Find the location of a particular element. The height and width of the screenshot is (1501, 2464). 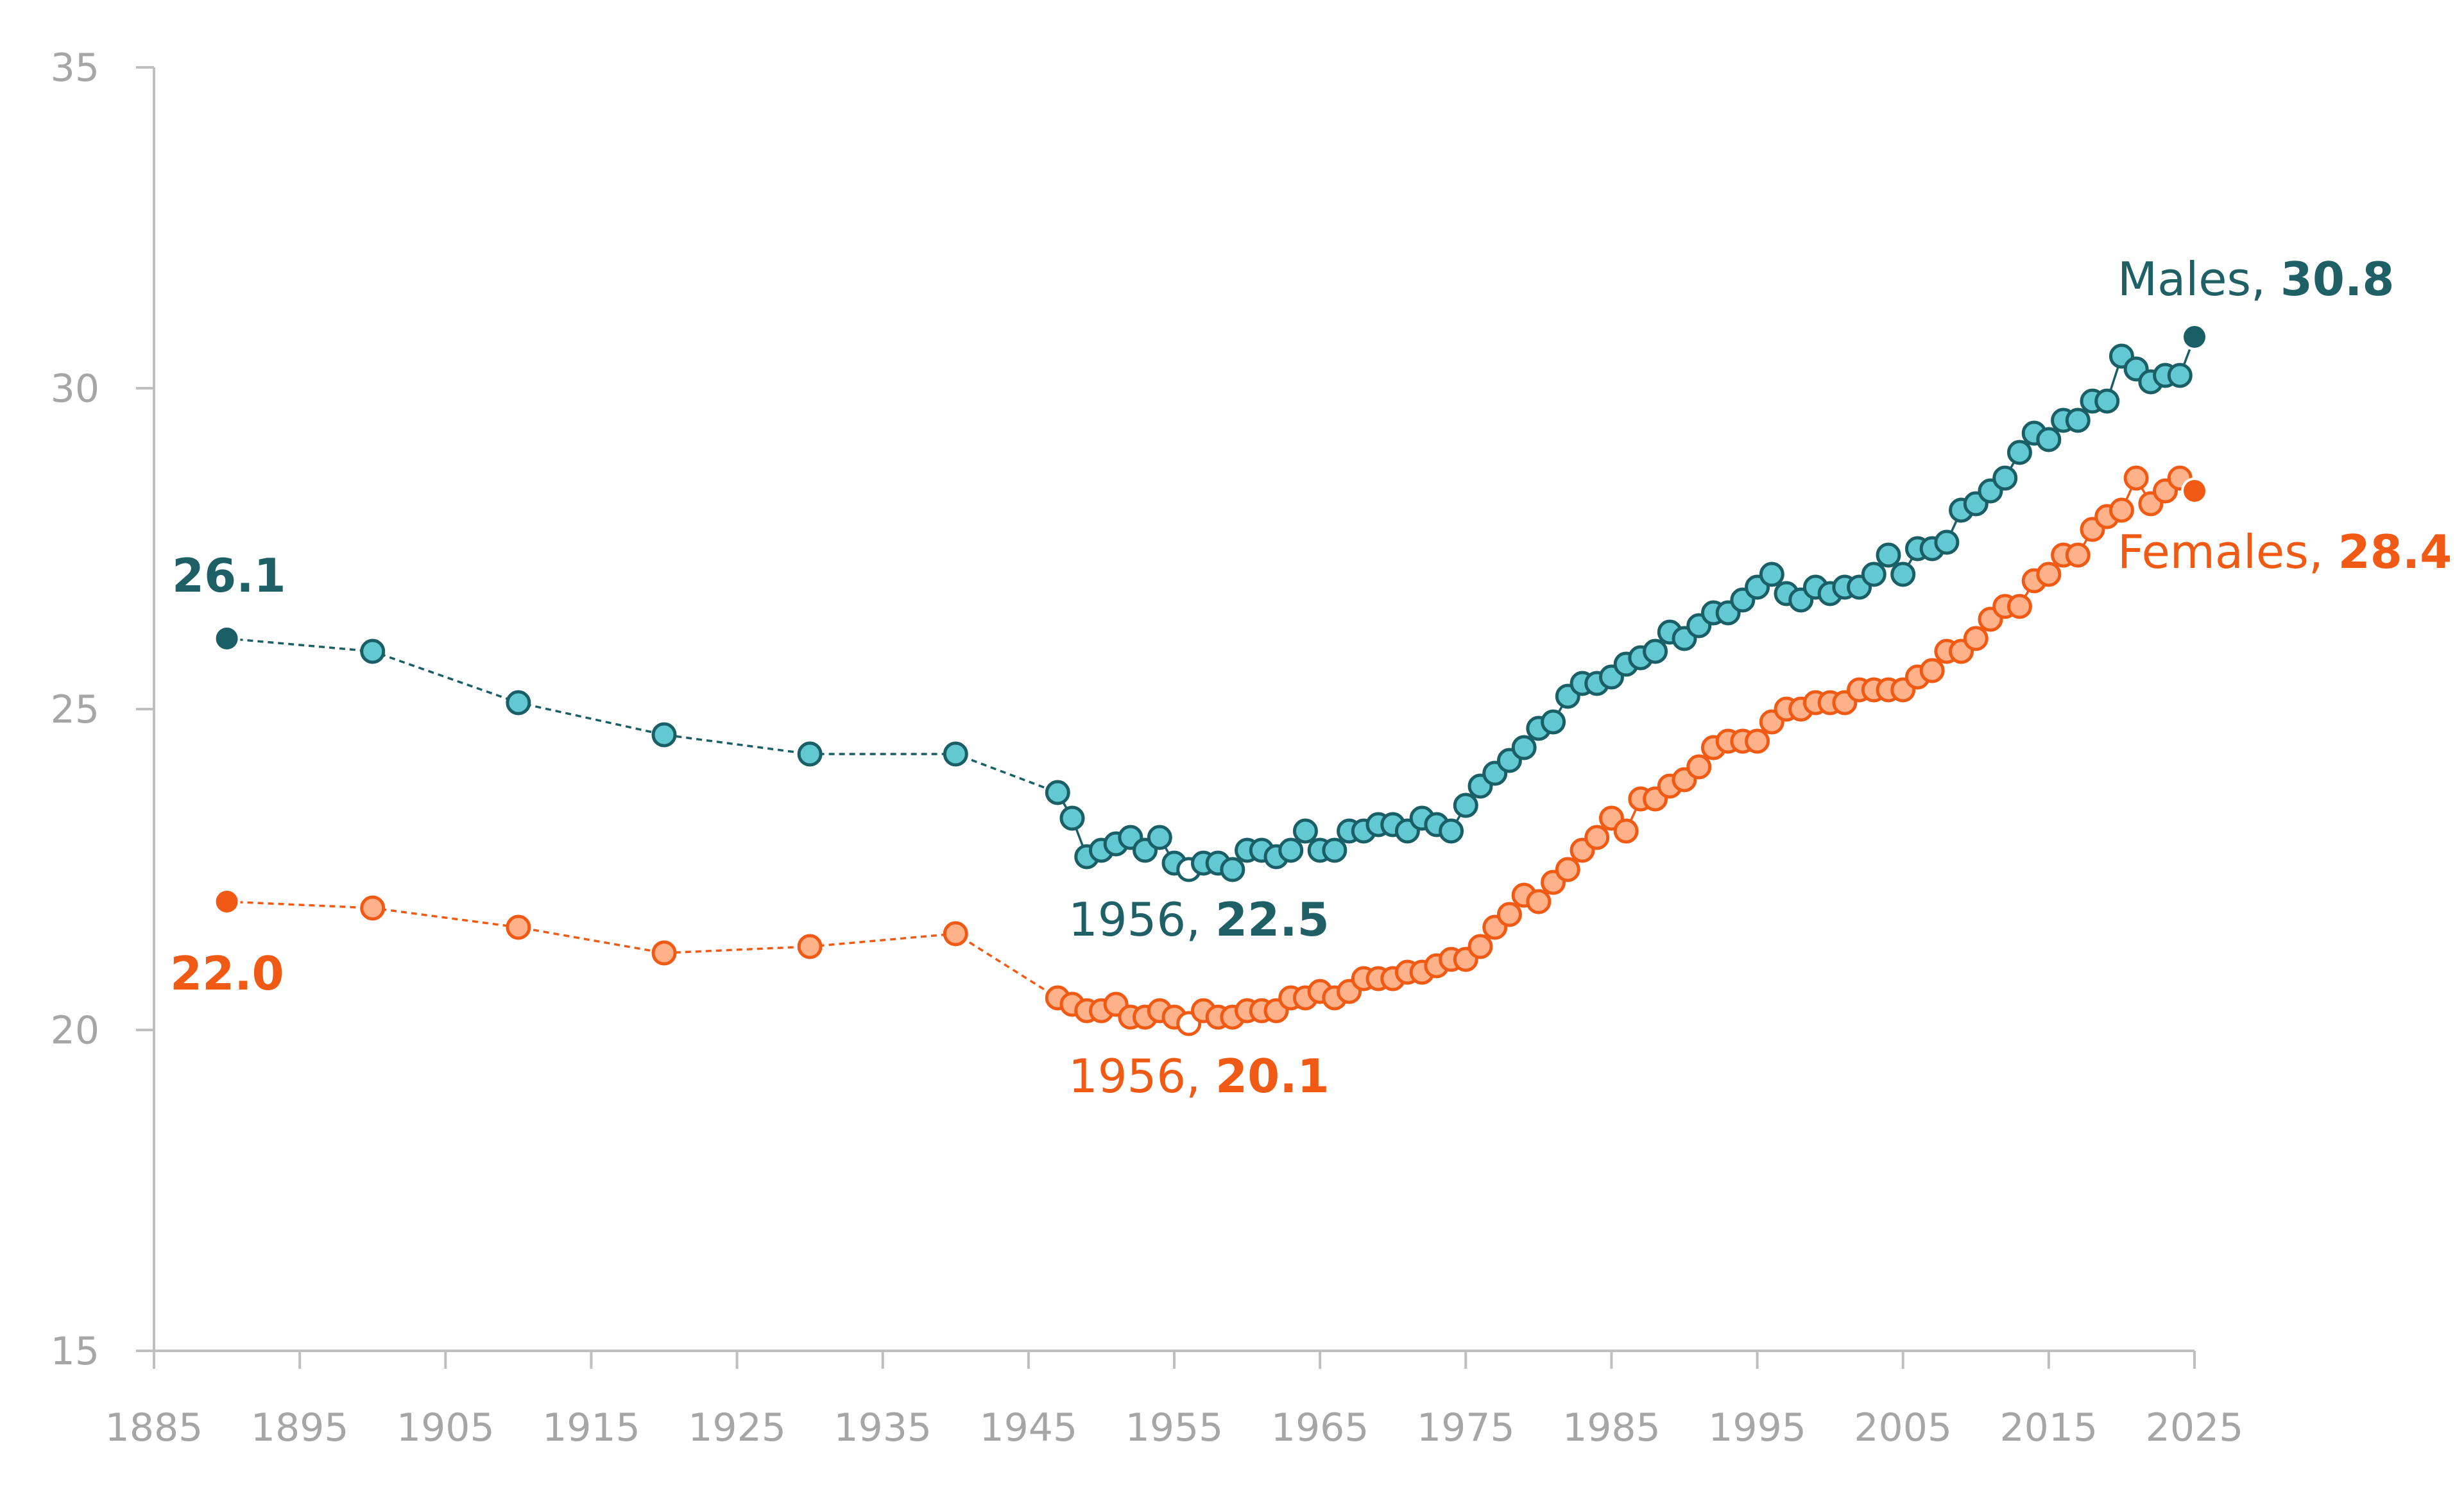

annotation-females-first: 22.0 is located at coordinates (227, 974).